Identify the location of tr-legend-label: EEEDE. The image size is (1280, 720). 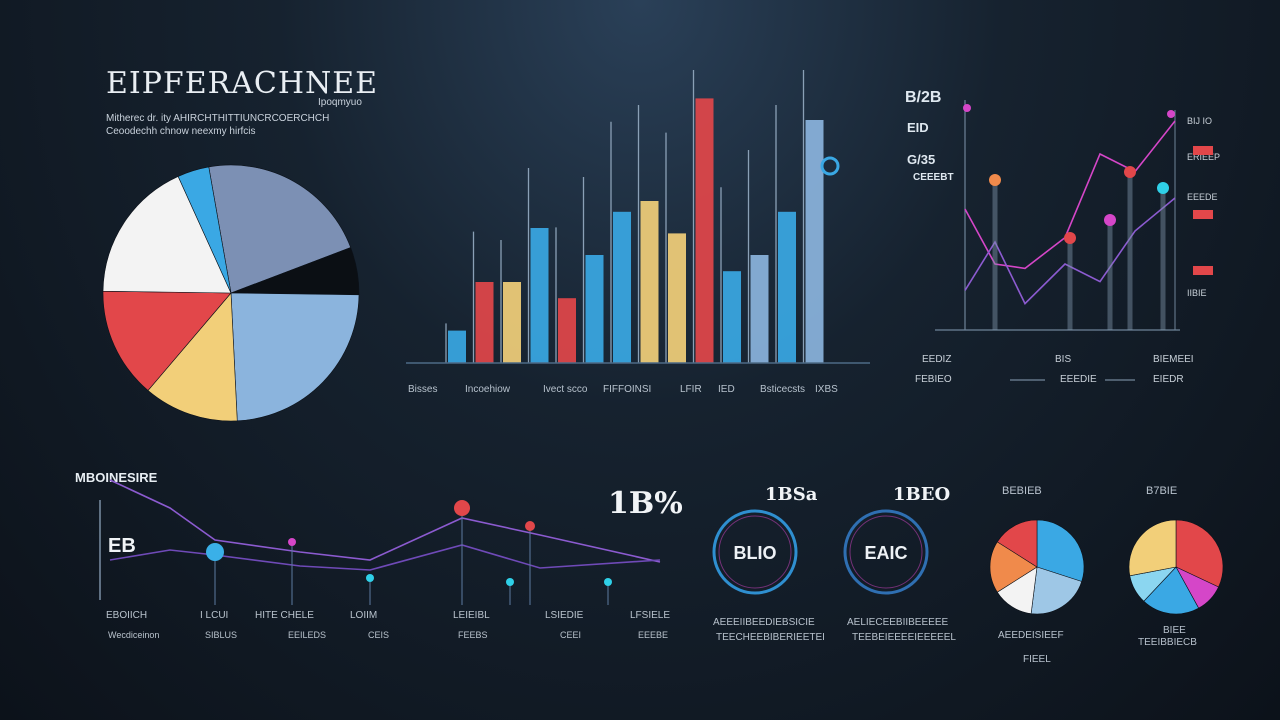
(1202, 197).